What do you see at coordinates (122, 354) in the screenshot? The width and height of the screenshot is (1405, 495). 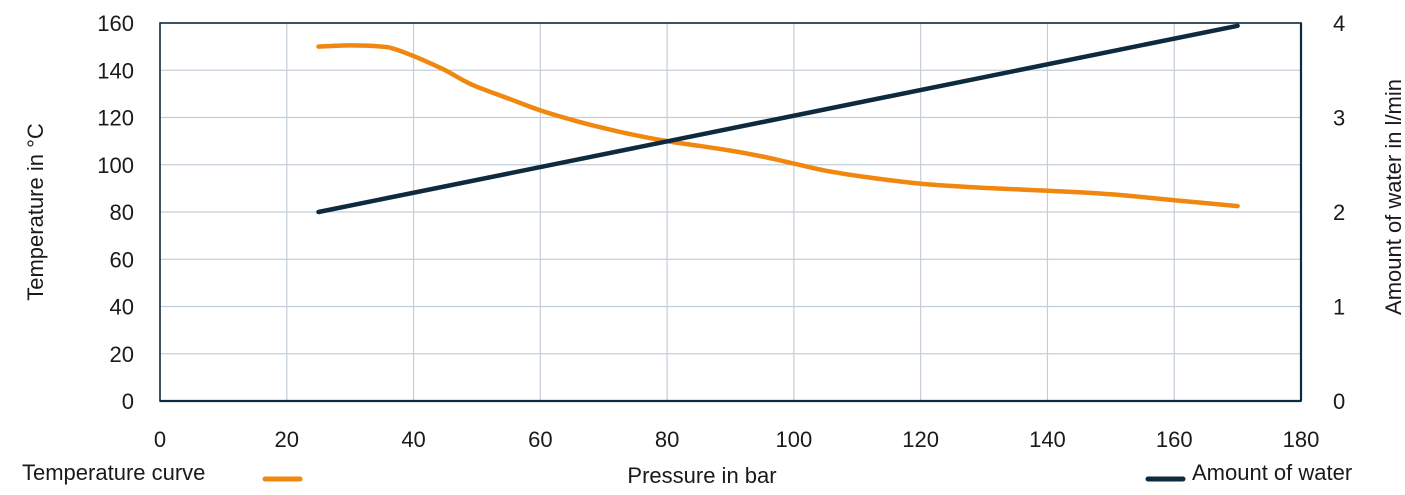 I see `y-left-tick-label: 20` at bounding box center [122, 354].